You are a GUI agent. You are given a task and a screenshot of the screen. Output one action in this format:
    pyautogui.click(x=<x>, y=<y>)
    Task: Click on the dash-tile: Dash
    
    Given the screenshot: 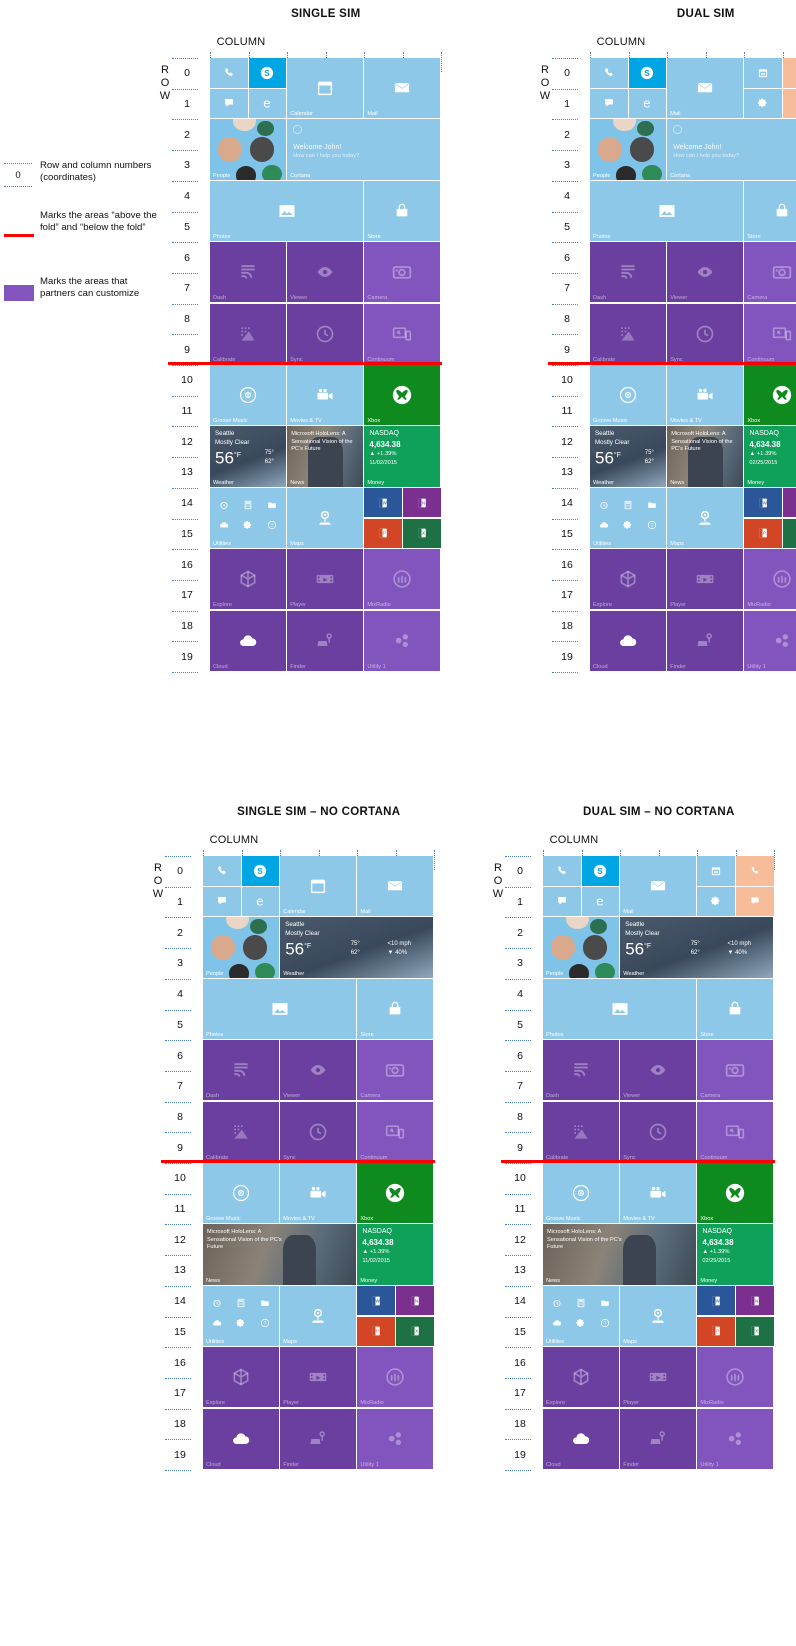 What is the action you would take?
    pyautogui.click(x=581, y=1070)
    